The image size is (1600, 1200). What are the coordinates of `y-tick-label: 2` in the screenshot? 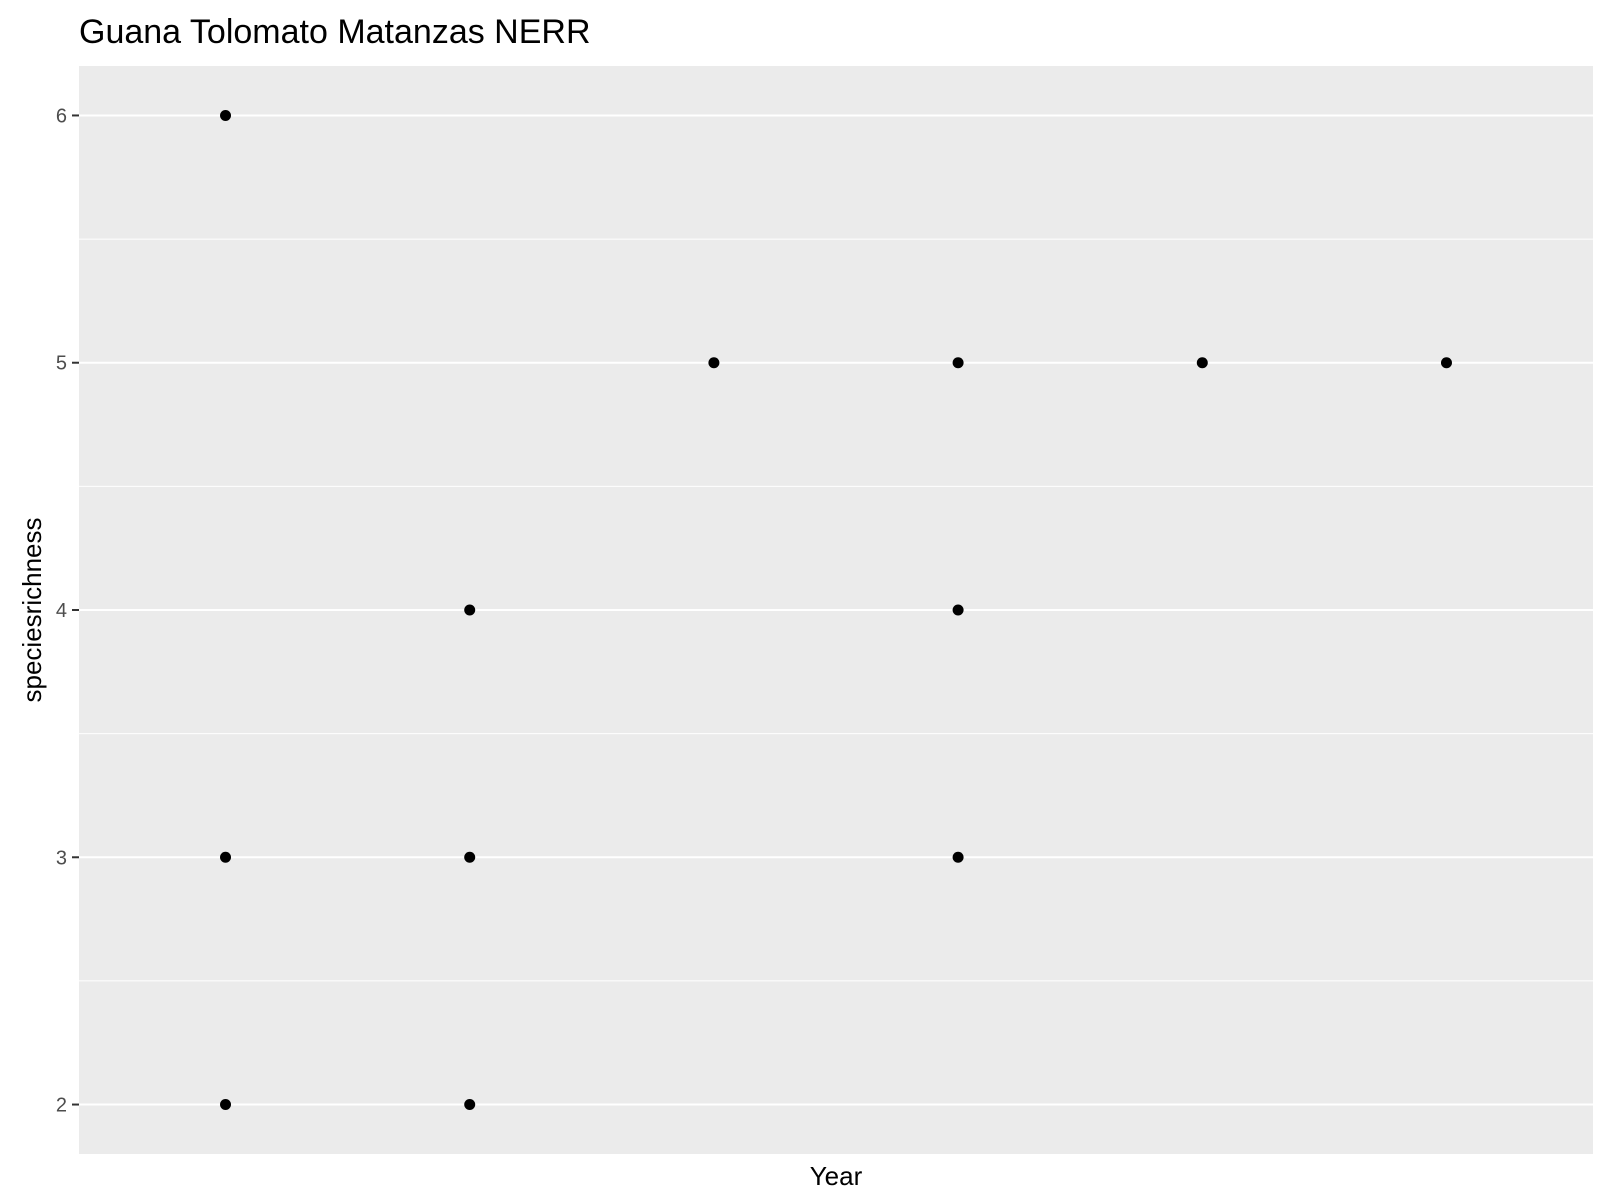 It's located at (61, 1106).